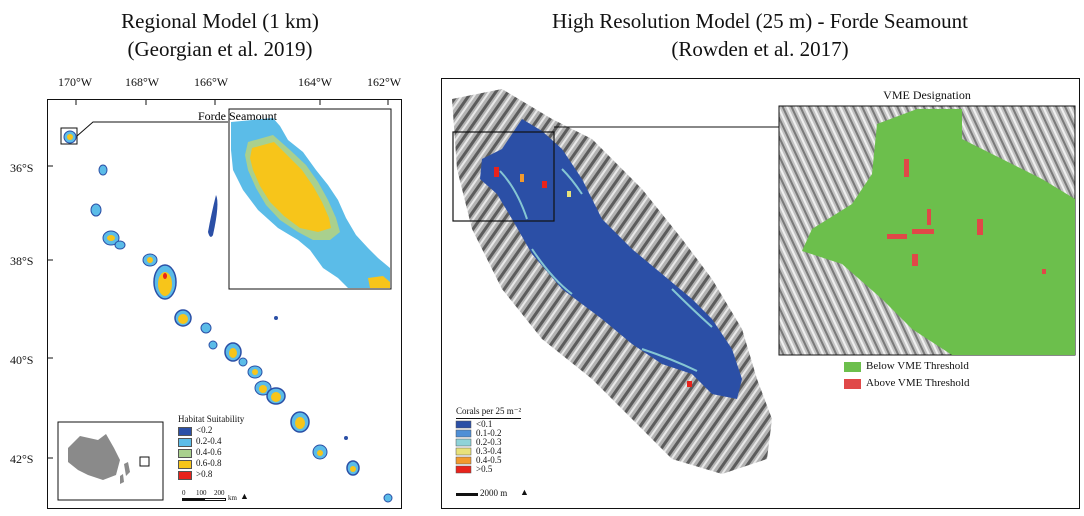 The width and height of the screenshot is (1084, 516). What do you see at coordinates (204, 474) in the screenshot?
I see `habitat-label-5: >0.8` at bounding box center [204, 474].